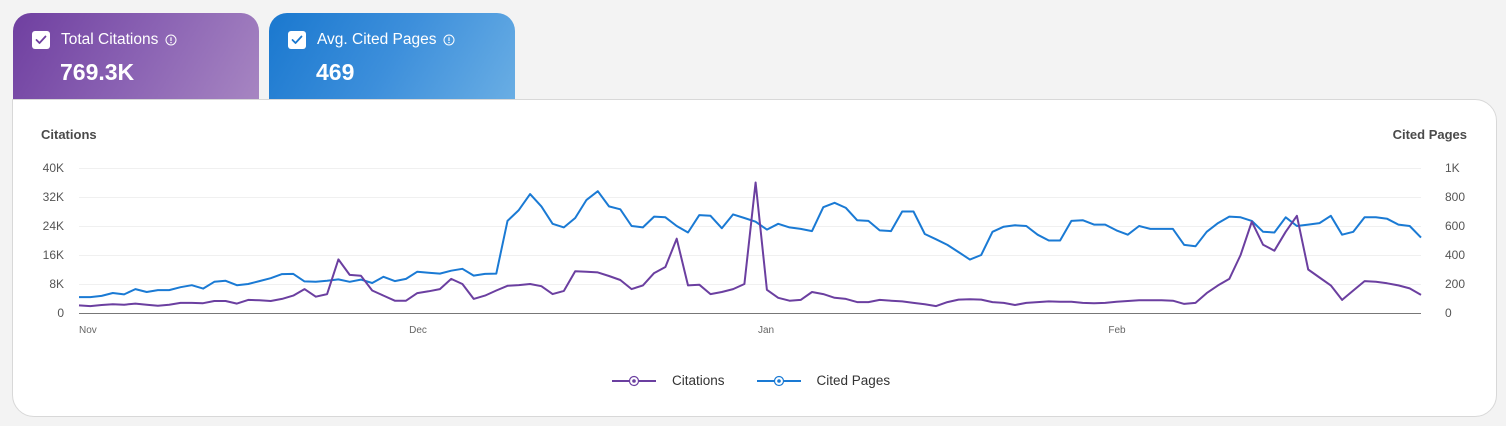 This screenshot has width=1506, height=426. What do you see at coordinates (335, 72) in the screenshot?
I see `card-value: 469` at bounding box center [335, 72].